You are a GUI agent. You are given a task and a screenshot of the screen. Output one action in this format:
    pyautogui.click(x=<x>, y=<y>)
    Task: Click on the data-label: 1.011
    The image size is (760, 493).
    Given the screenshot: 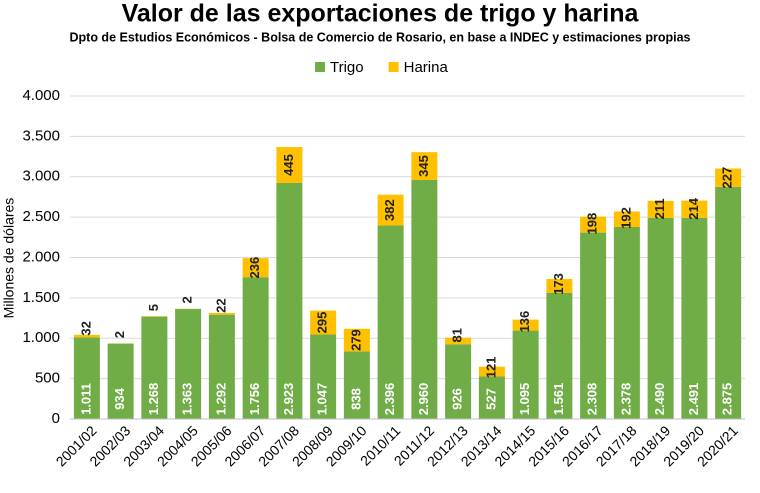 What is the action you would take?
    pyautogui.click(x=85, y=399)
    